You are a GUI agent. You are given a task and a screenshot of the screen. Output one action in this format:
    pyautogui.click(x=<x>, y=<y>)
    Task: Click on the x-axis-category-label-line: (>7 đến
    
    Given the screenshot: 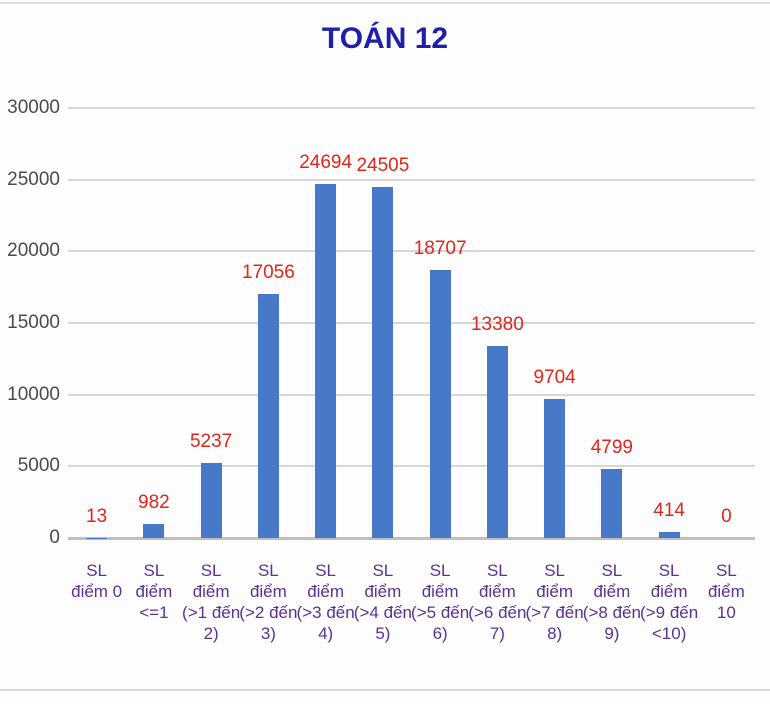 What is the action you would take?
    pyautogui.click(x=554, y=612)
    